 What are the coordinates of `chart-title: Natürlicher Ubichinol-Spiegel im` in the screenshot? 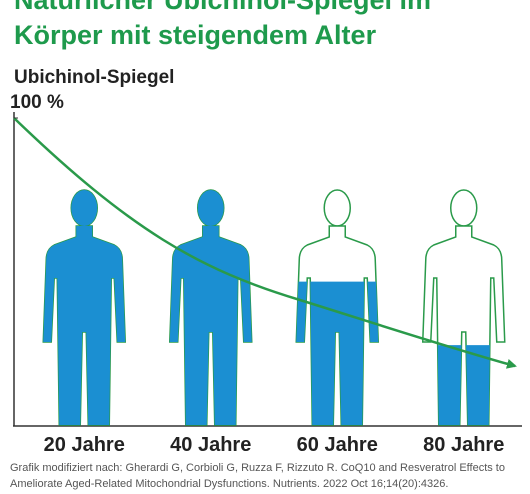 It's located at (222, 7).